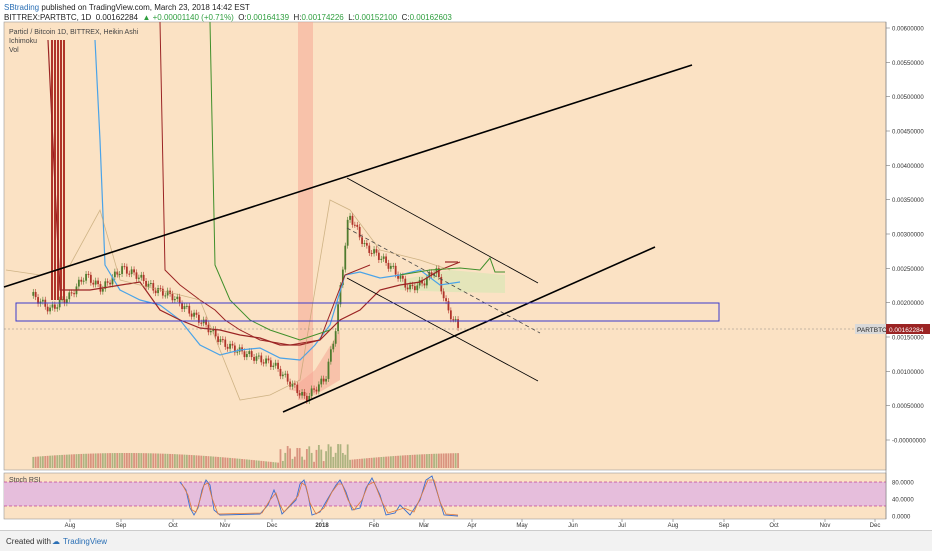 The height and width of the screenshot is (551, 932). I want to click on senkou-a-green, so click(270, 181).